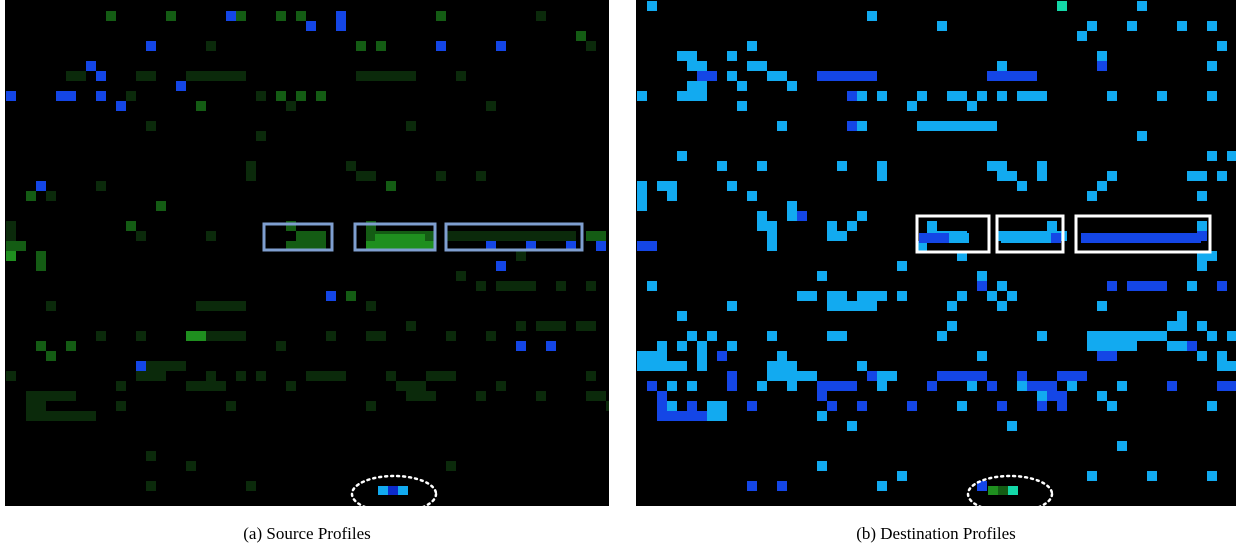 The image size is (1240, 548). Describe the element at coordinates (394, 490) in the screenshot. I see `source-dotted-circle` at that location.